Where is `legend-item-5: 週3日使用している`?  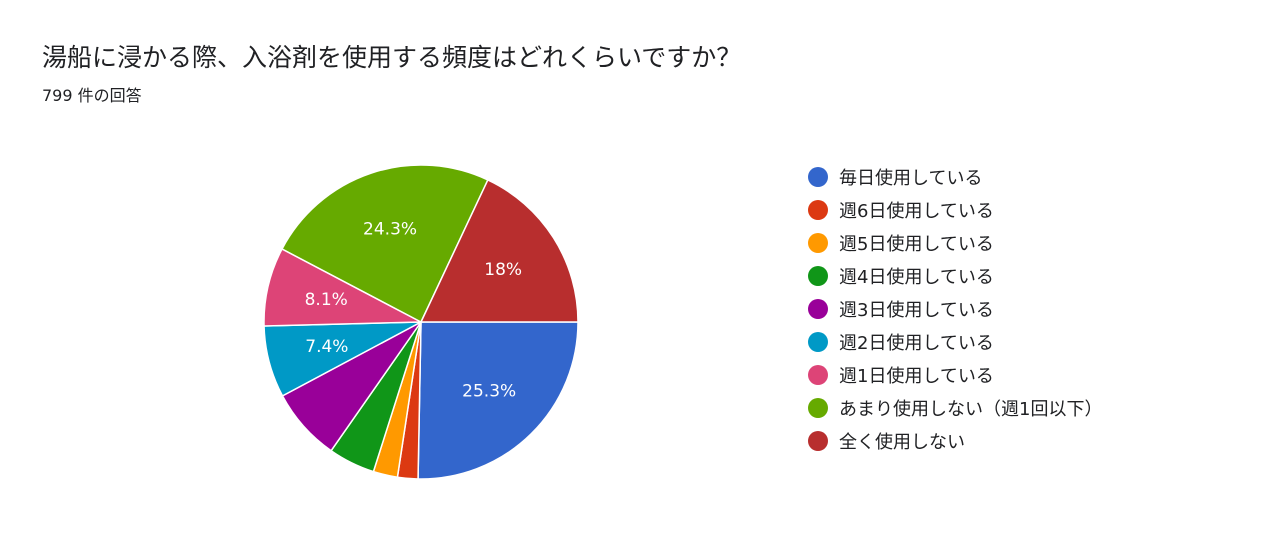 legend-item-5: 週3日使用している is located at coordinates (955, 308).